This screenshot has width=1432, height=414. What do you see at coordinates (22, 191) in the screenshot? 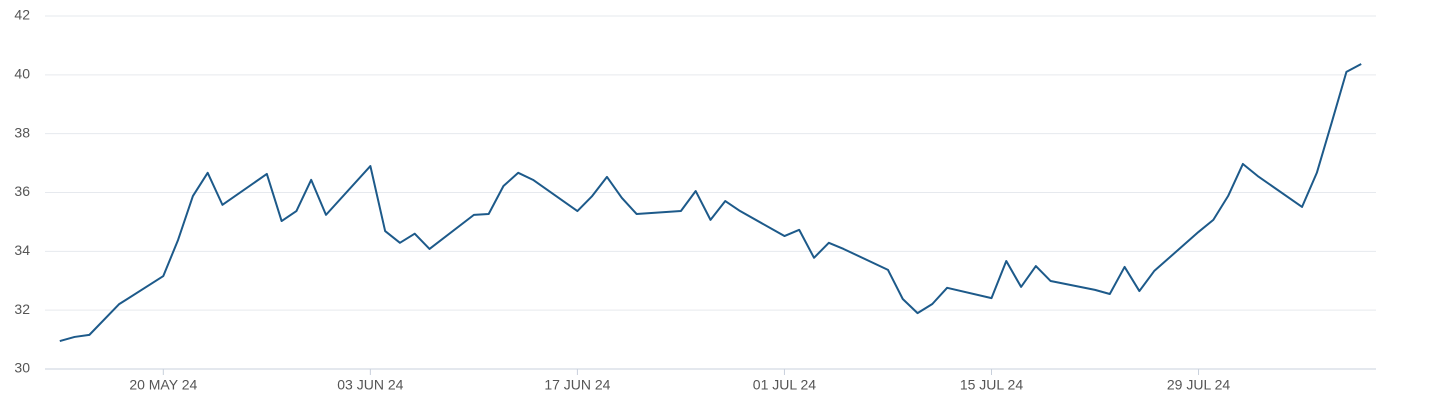
I see `y-tick-label: 36` at bounding box center [22, 191].